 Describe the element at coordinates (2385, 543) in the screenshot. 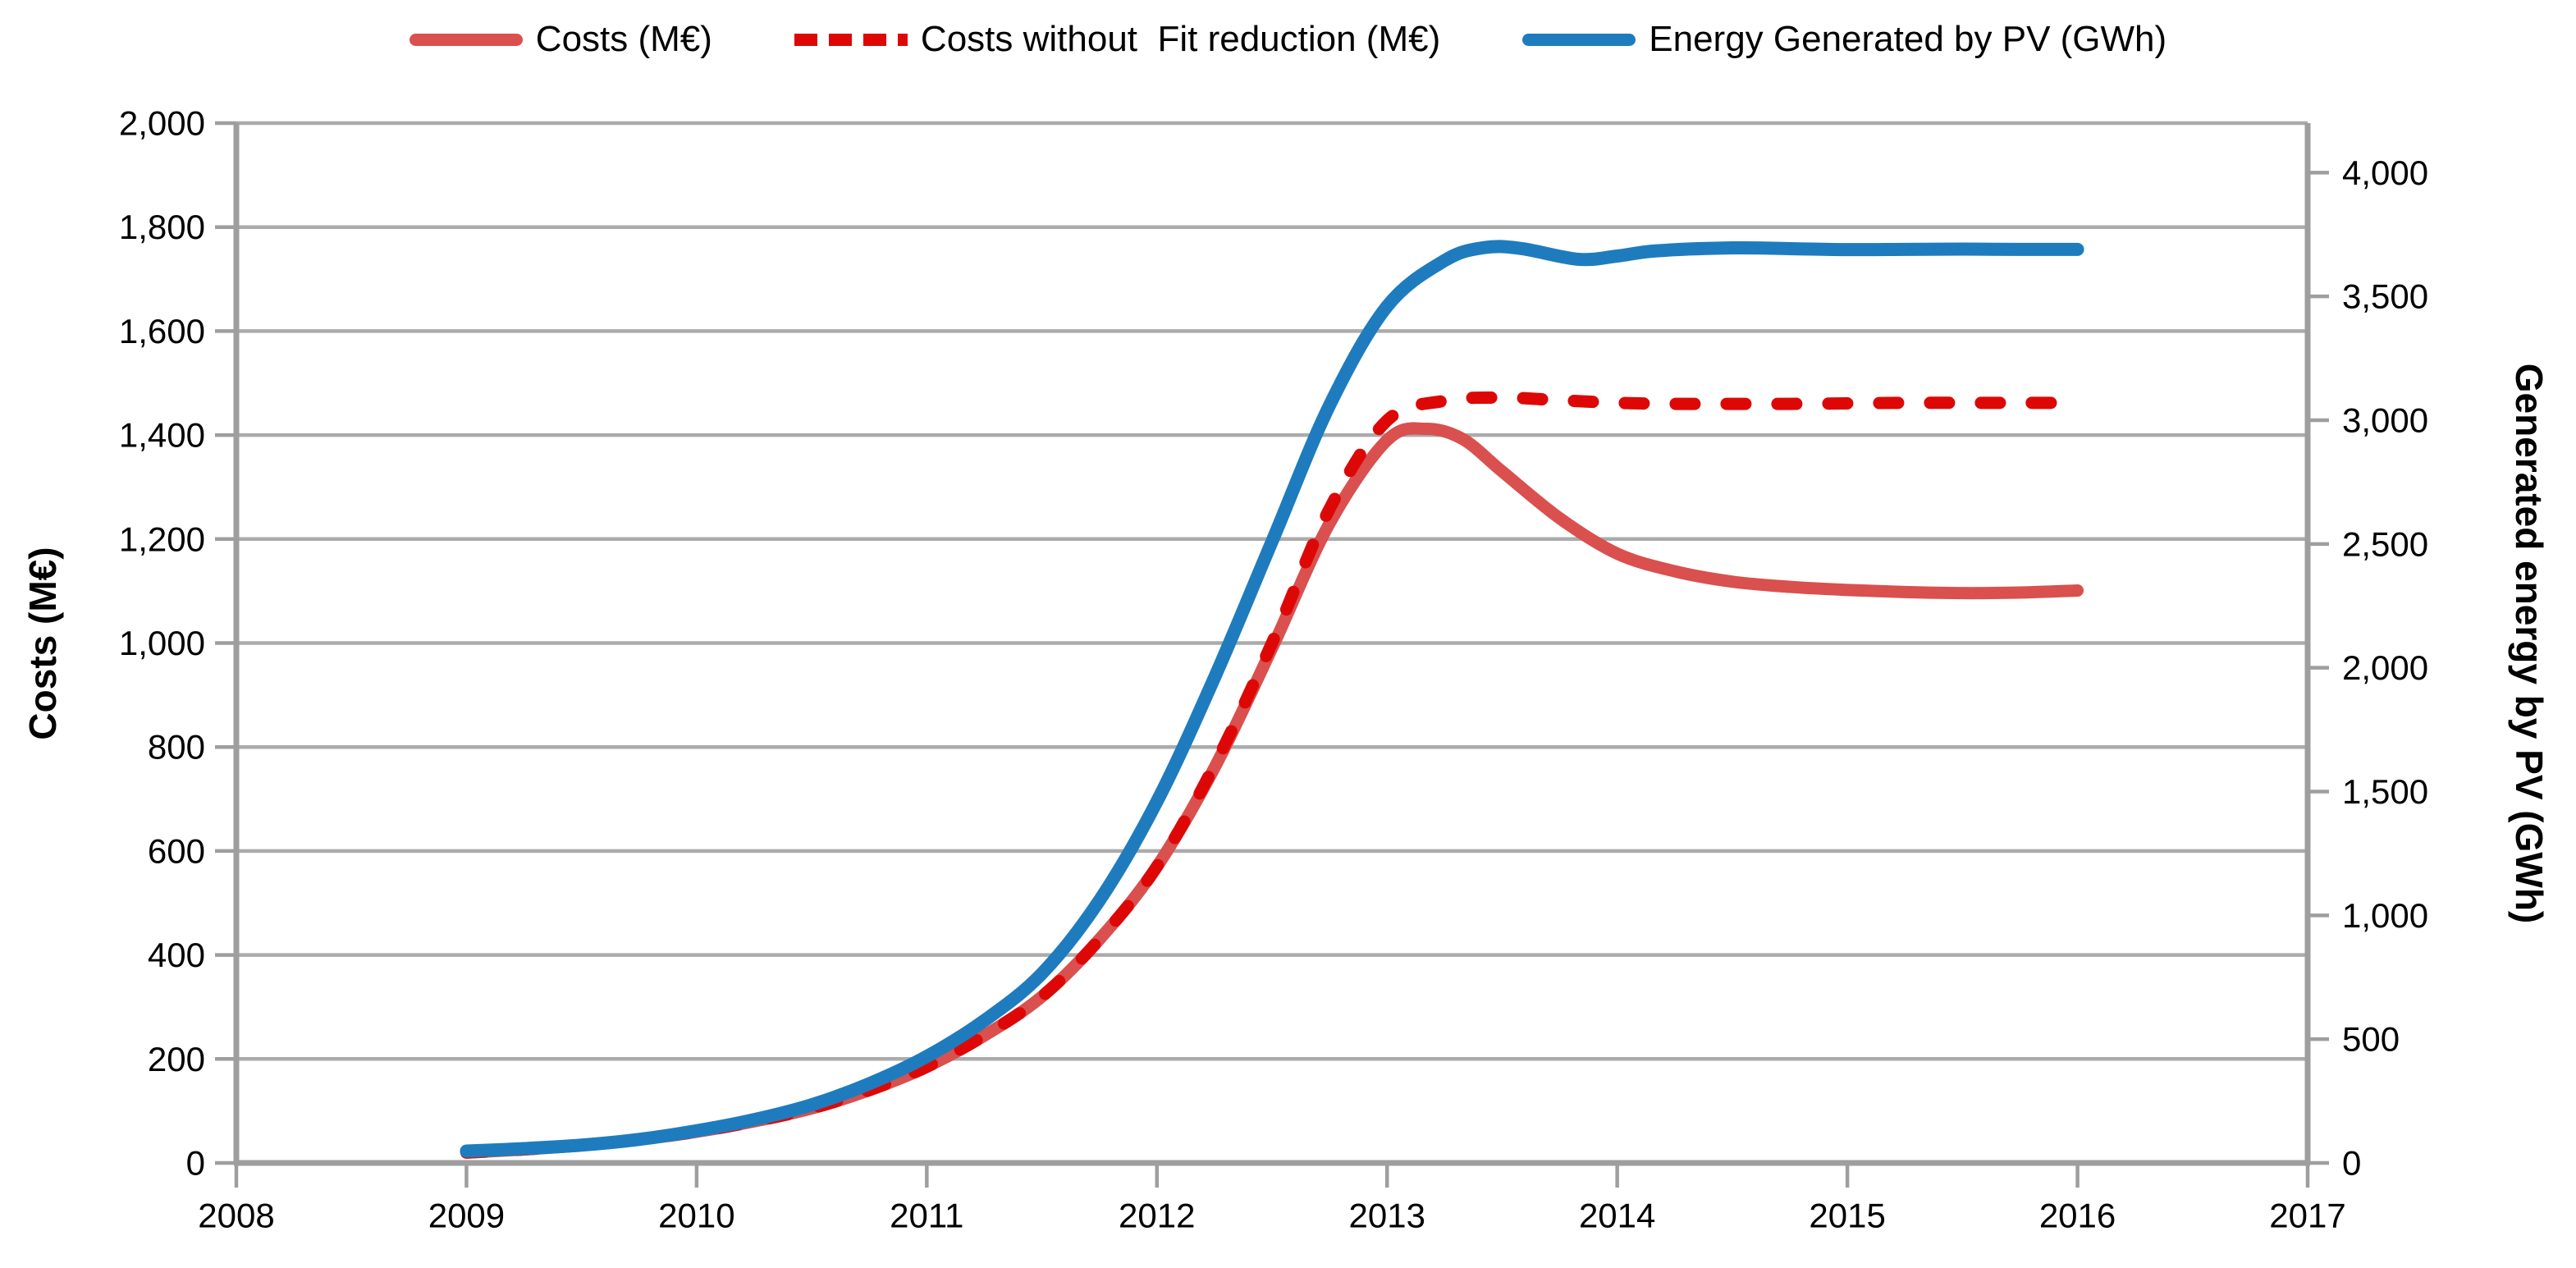

I see `right-axis-tick-label: 2,500` at that location.